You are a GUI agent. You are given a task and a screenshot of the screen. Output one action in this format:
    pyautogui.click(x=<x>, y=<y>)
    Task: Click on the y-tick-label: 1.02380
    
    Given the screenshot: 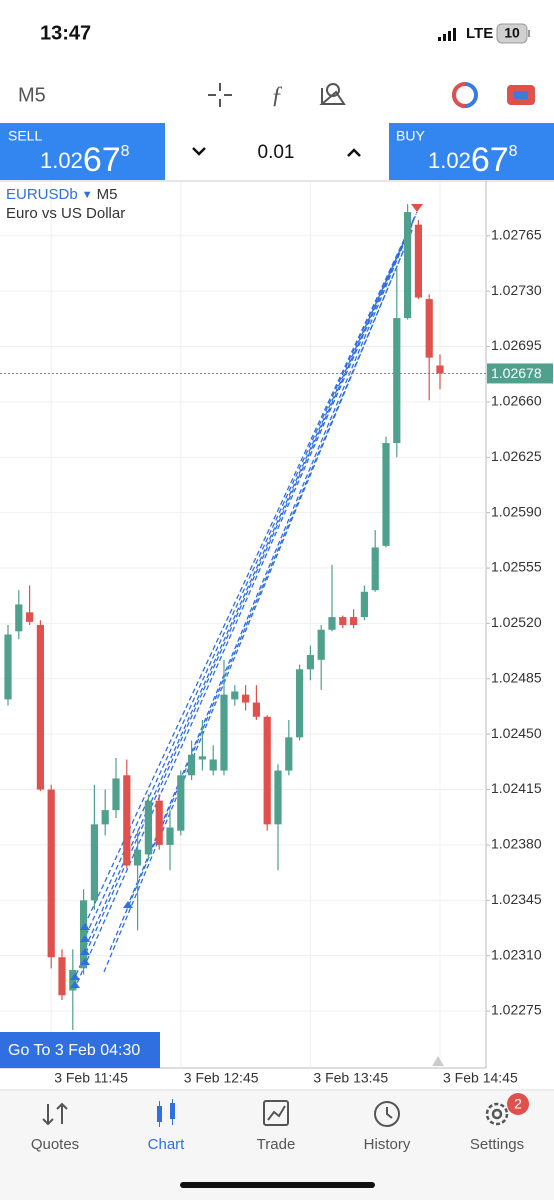 What is the action you would take?
    pyautogui.click(x=516, y=844)
    